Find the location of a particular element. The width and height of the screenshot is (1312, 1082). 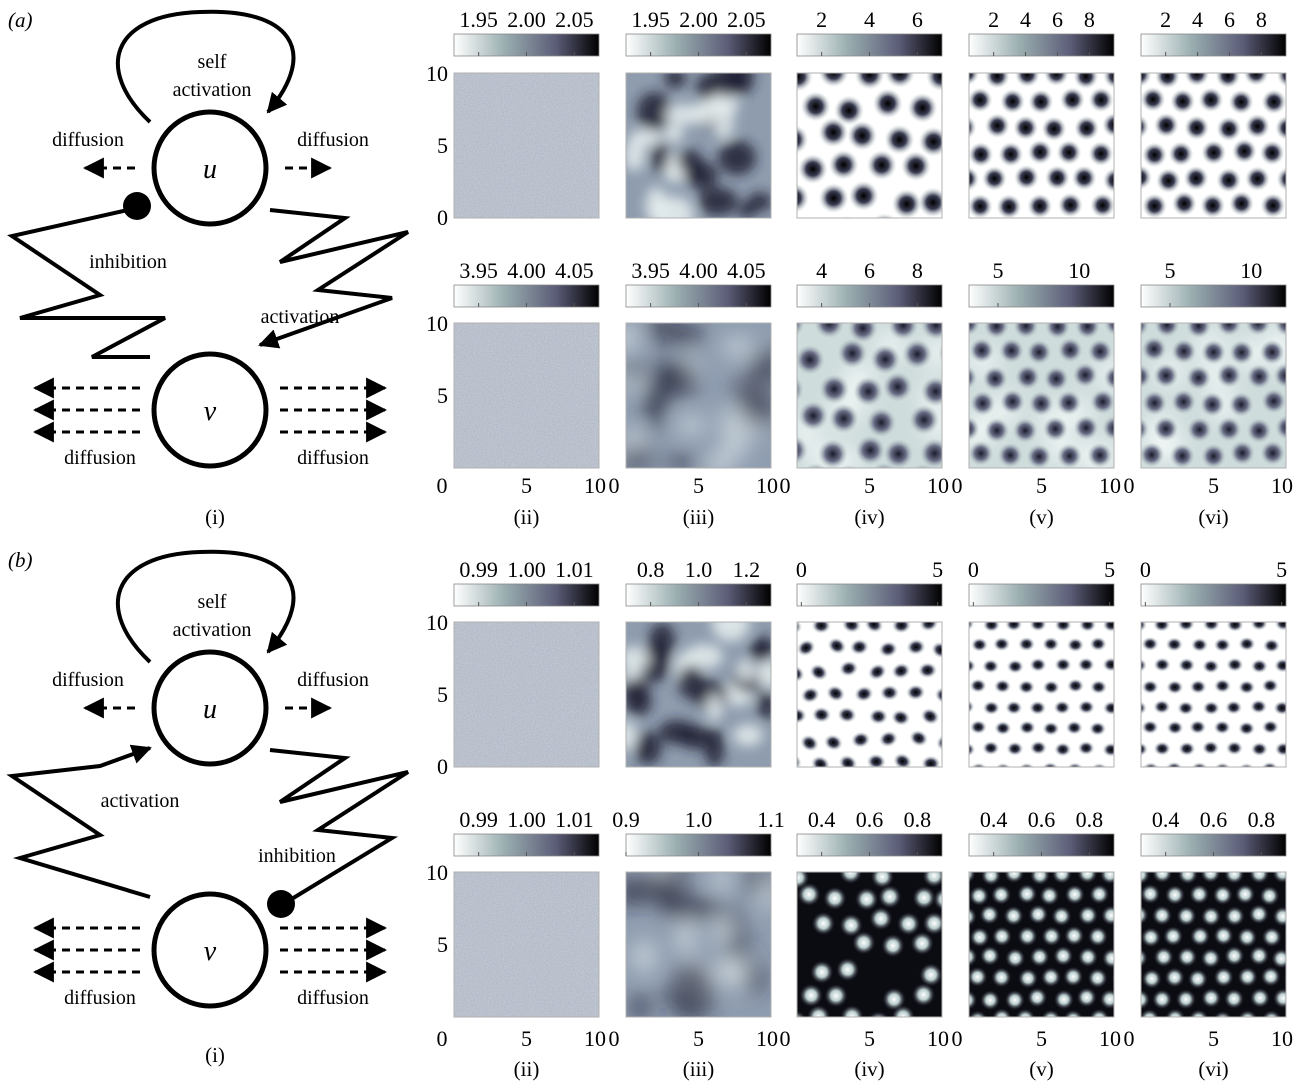

column-caption: (iv) is located at coordinates (869, 517).